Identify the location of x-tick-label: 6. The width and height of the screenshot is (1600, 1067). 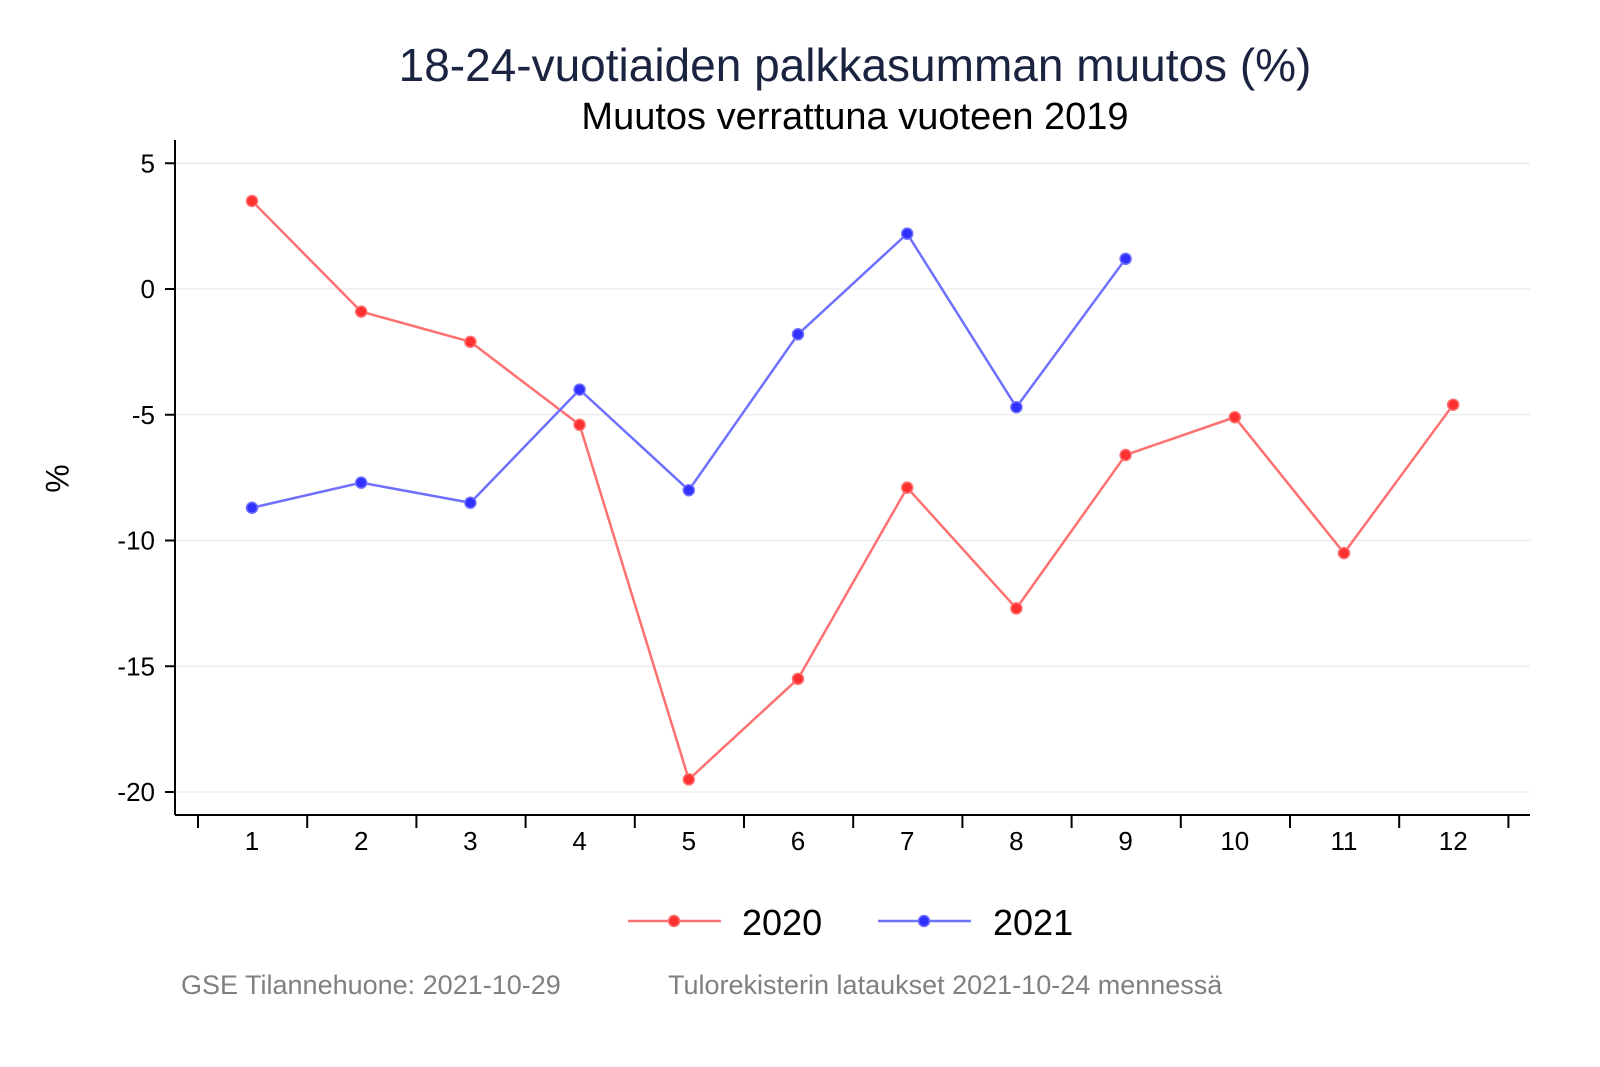
(798, 841).